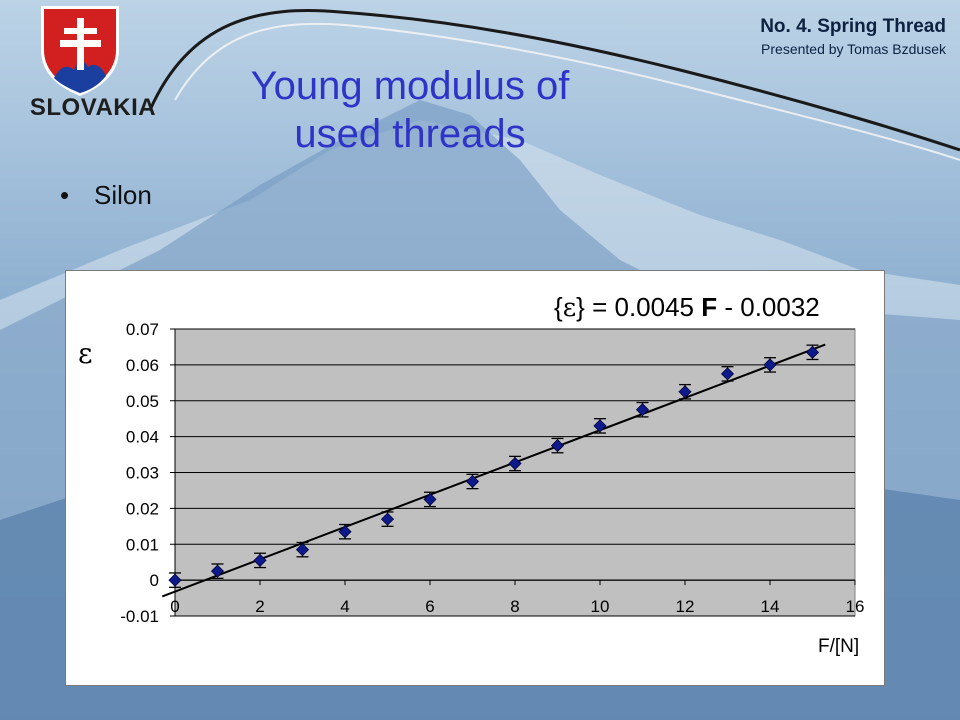 Image resolution: width=960 pixels, height=720 pixels. What do you see at coordinates (142, 329) in the screenshot?
I see `y-tick-label: 0.07` at bounding box center [142, 329].